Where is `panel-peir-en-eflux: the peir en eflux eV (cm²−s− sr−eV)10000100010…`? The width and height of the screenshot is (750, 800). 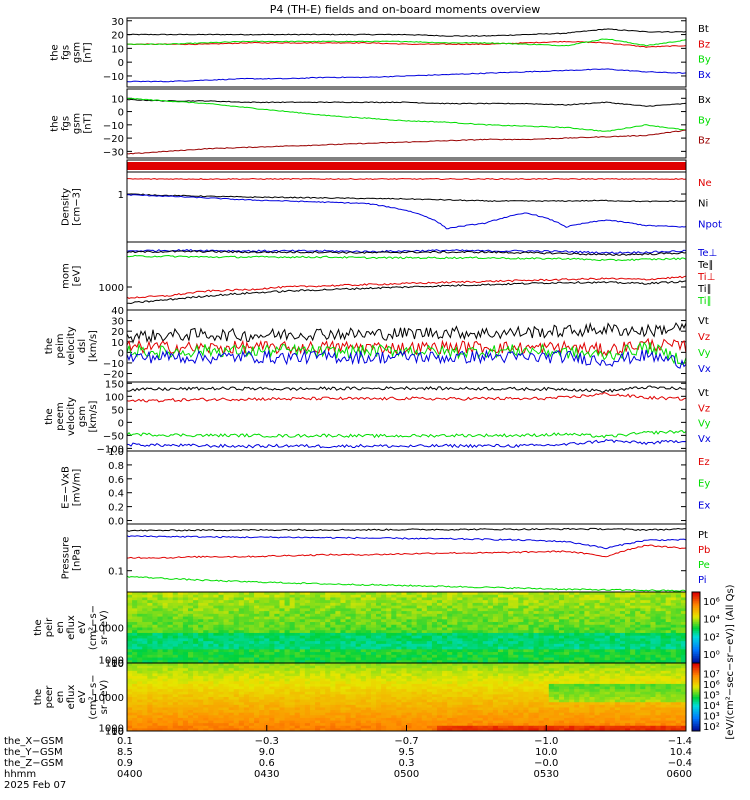 panel-peir-en-eflux: the peir en eflux eV (cm²−s− sr−eV)10000100010… is located at coordinates (376, 630).